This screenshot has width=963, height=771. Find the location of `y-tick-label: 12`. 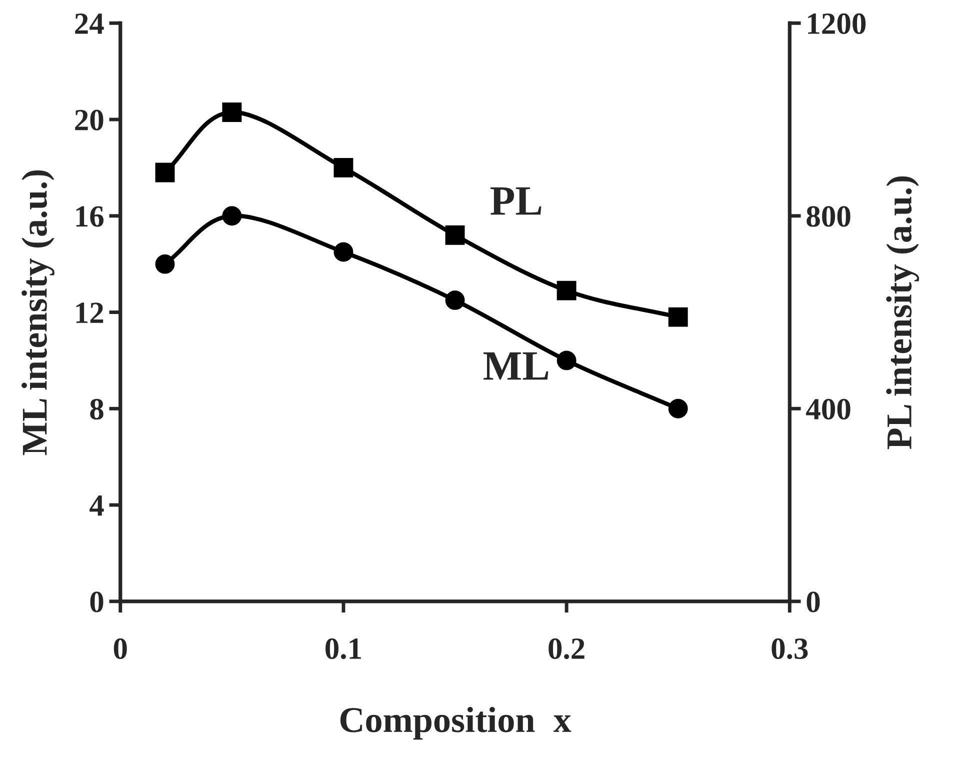

y-tick-label: 12 is located at coordinates (90, 312).